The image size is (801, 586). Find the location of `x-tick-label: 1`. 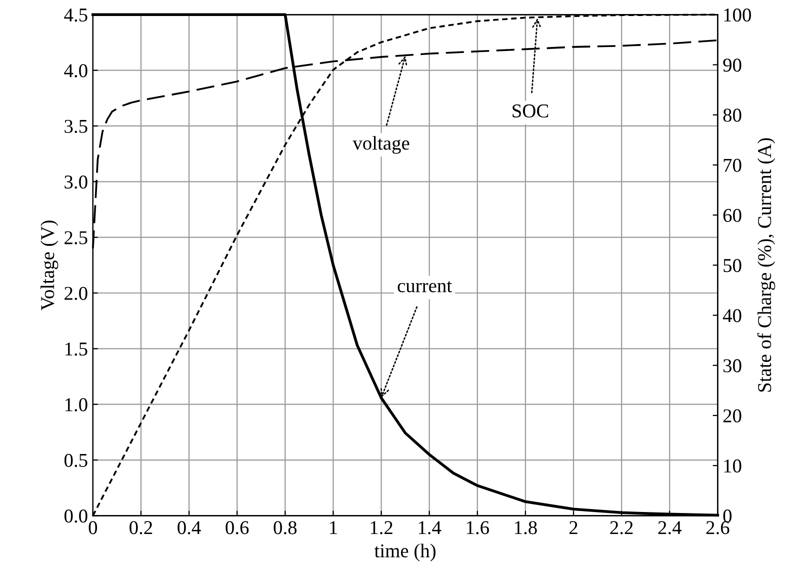

x-tick-label: 1 is located at coordinates (333, 527).